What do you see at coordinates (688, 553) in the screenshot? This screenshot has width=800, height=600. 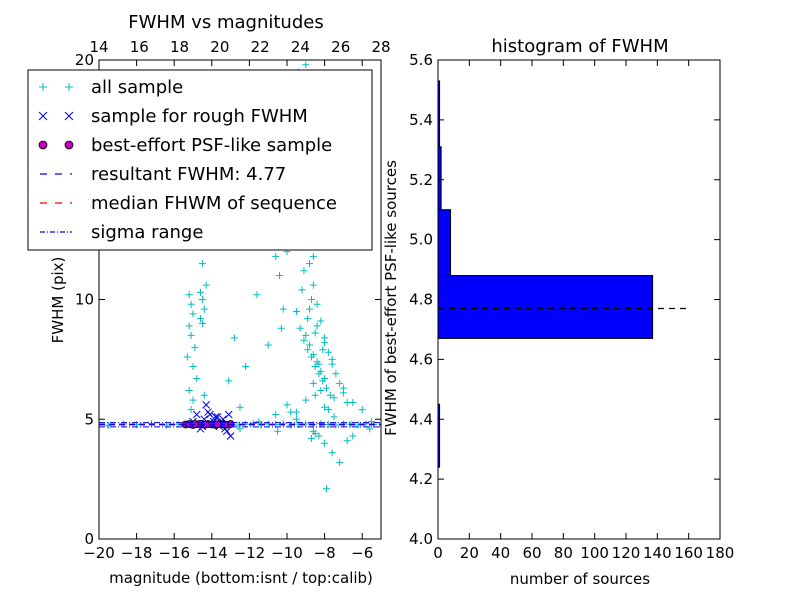 I see `x-tick-label: 160` at bounding box center [688, 553].